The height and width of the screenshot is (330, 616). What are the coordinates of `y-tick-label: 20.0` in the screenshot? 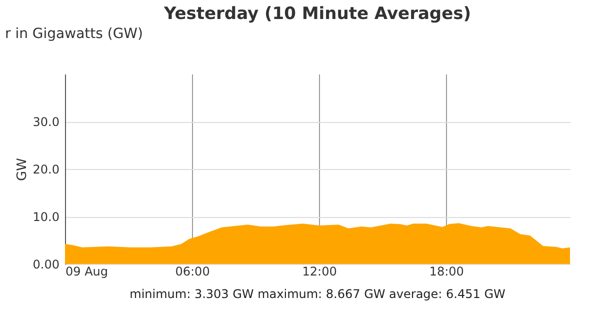 It's located at (46, 169).